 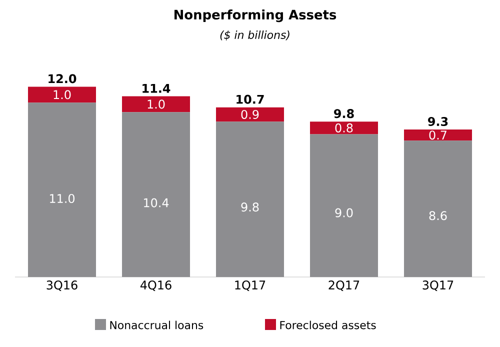 I want to click on legend-label: Nonaccrual loans, so click(x=157, y=325).